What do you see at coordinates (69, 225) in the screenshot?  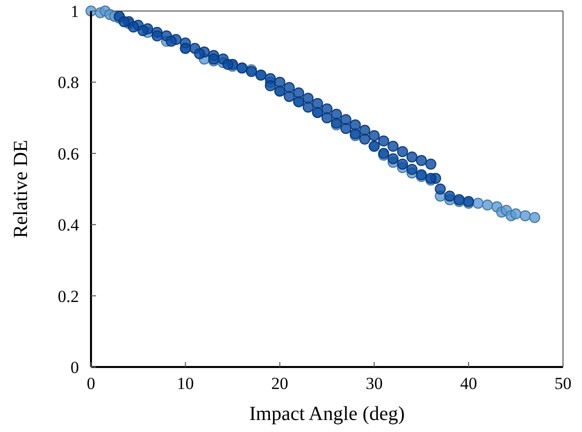 I see `y-tick-label: 0.4` at bounding box center [69, 225].